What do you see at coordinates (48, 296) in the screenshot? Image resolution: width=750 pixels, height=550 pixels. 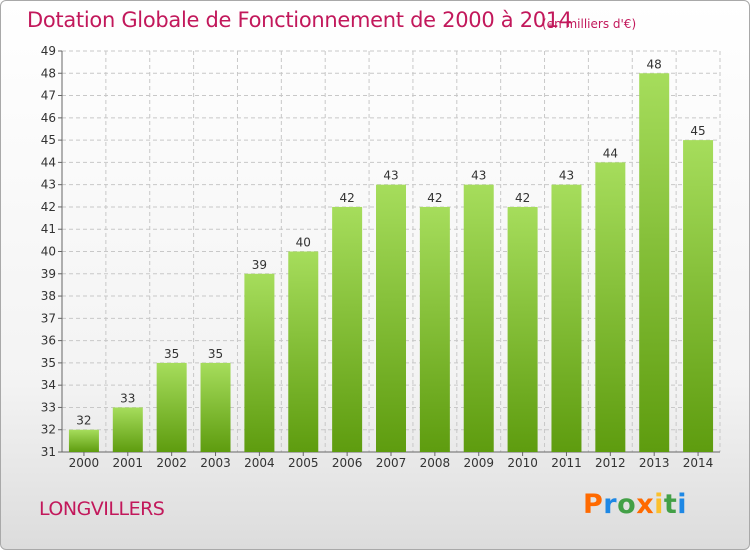 I see `y-tick-label: 38` at bounding box center [48, 296].